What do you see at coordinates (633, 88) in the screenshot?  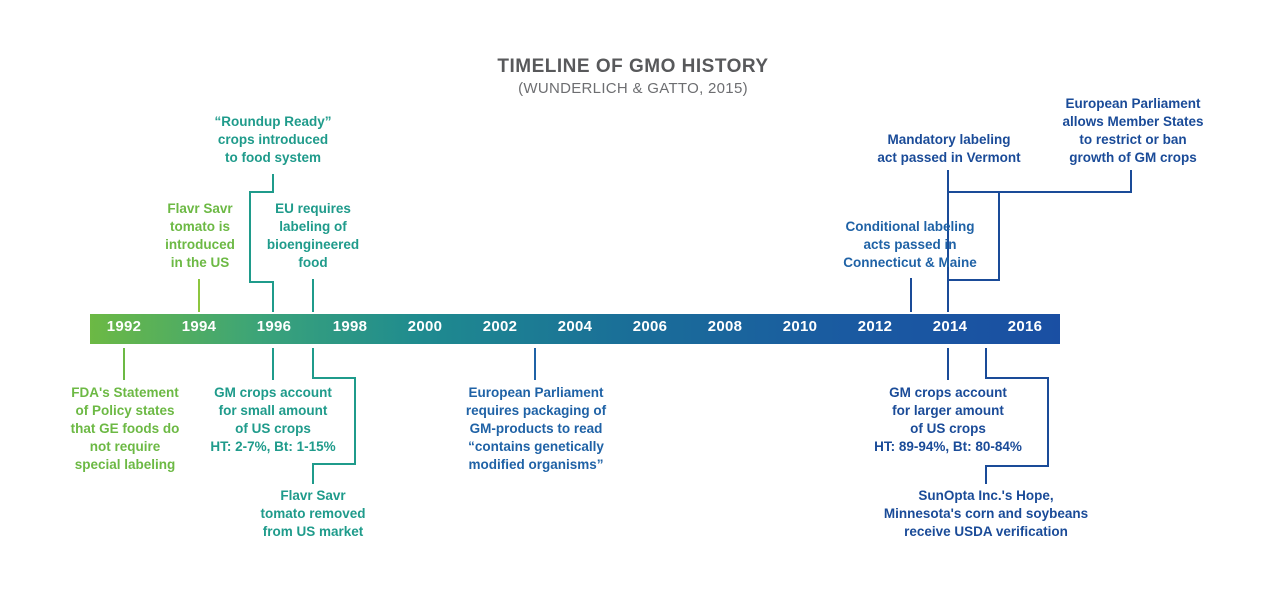 I see `diagram-subtitle: (WUNDERLICH & GATTO, 2015)` at bounding box center [633, 88].